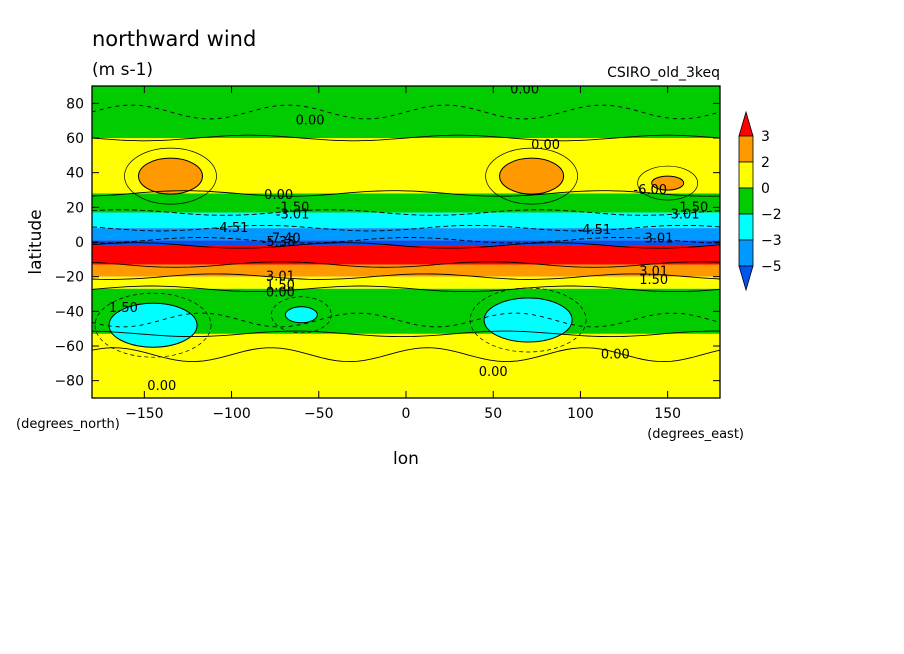  I want to click on colorbar-label-1: 2, so click(765, 163).